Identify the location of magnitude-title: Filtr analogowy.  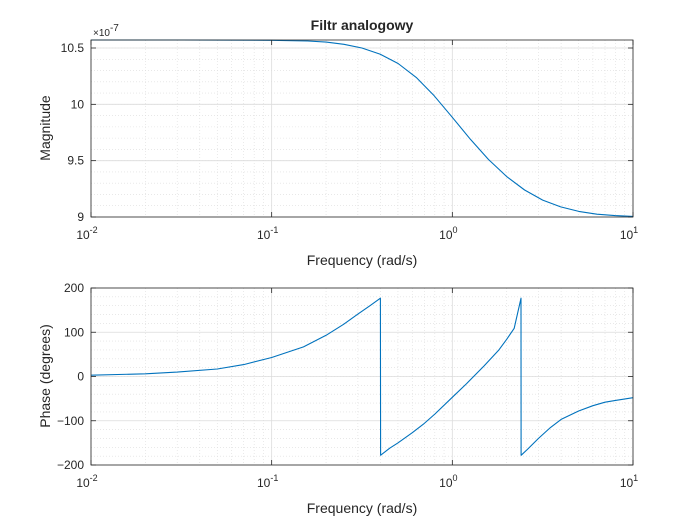
(362, 25).